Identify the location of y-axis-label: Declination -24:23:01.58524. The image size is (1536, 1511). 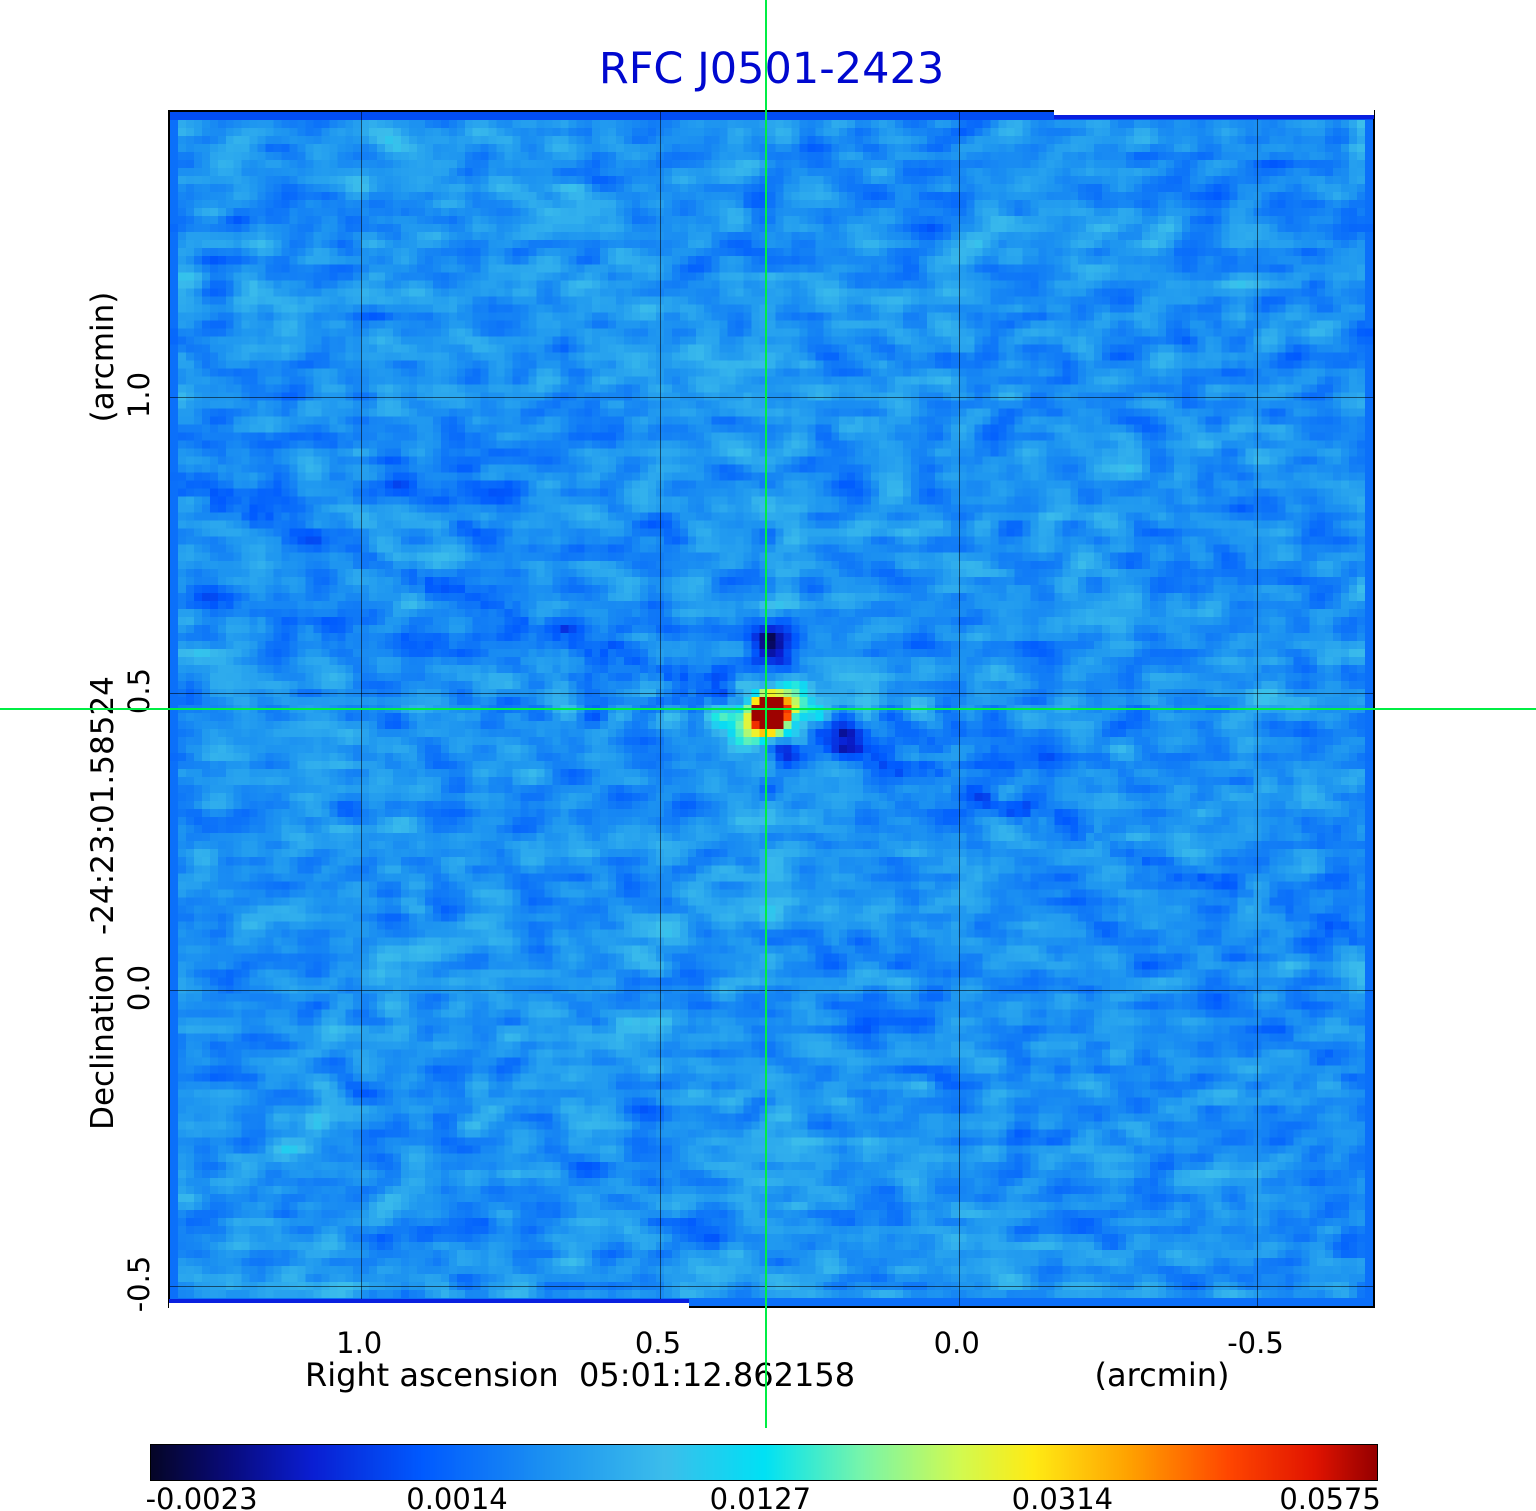
(103, 903).